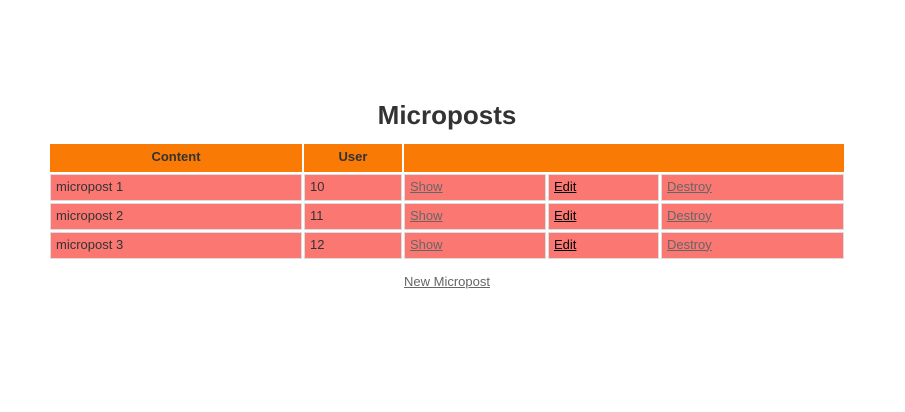 This screenshot has height=412, width=905. What do you see at coordinates (176, 158) in the screenshot?
I see `column-header-content: Content` at bounding box center [176, 158].